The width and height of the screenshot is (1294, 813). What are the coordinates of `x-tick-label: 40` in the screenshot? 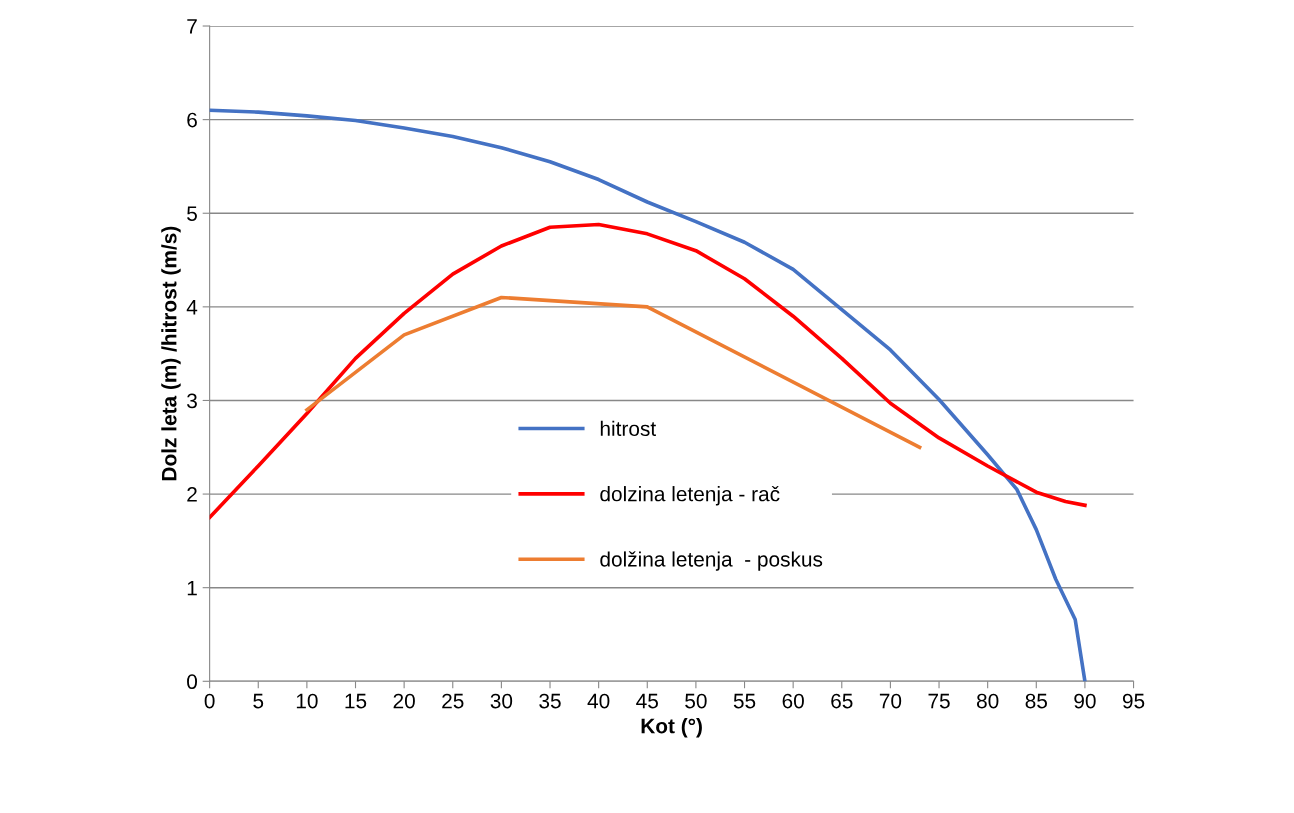 It's located at (598, 701).